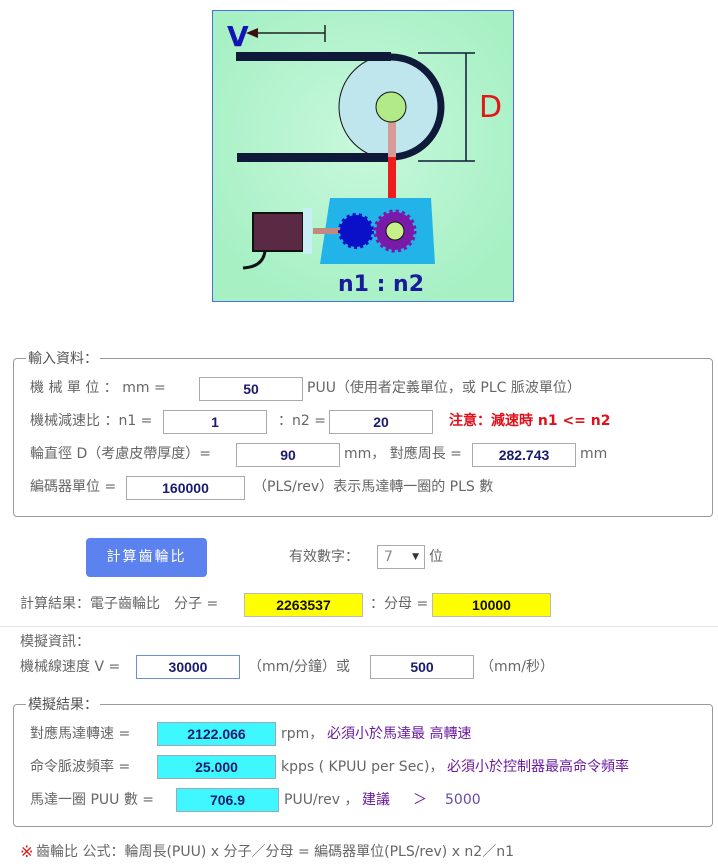  What do you see at coordinates (388, 557) in the screenshot?
I see `digits-value: 7` at bounding box center [388, 557].